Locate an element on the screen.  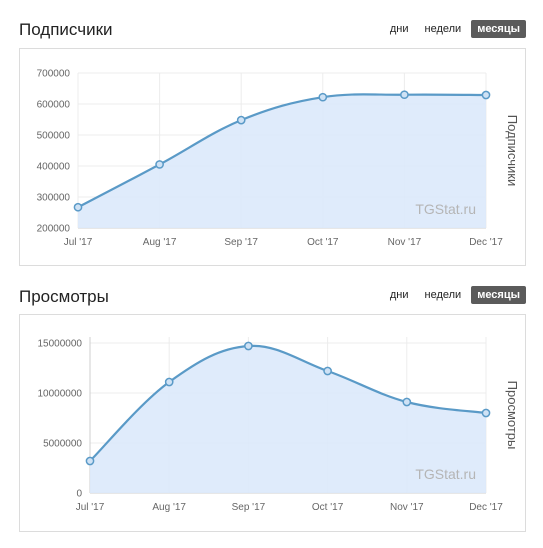
y-tick-label: 500000 is located at coordinates (54, 136).